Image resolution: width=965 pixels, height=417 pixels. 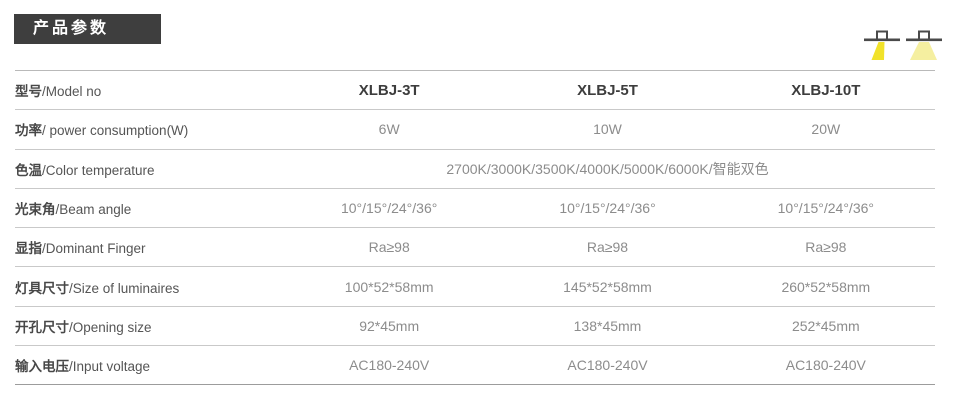 What do you see at coordinates (607, 325) in the screenshot?
I see `cell-value: 138*45mm` at bounding box center [607, 325].